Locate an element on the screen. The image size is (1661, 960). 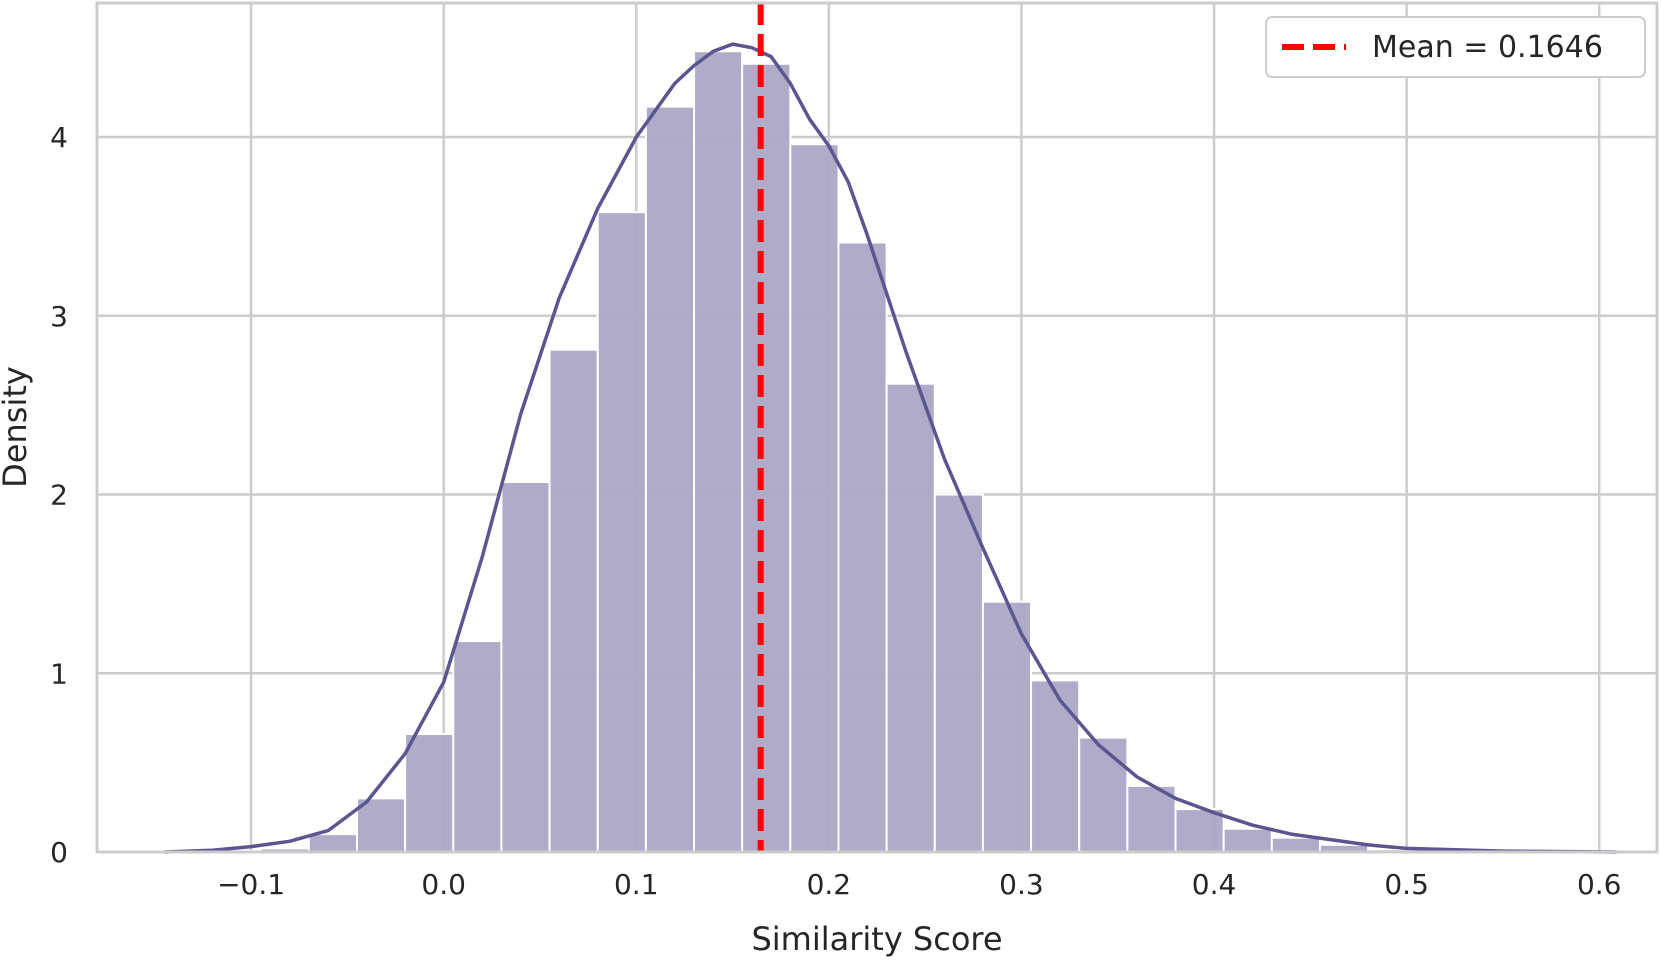
y-tick-label: 1 is located at coordinates (59, 673).